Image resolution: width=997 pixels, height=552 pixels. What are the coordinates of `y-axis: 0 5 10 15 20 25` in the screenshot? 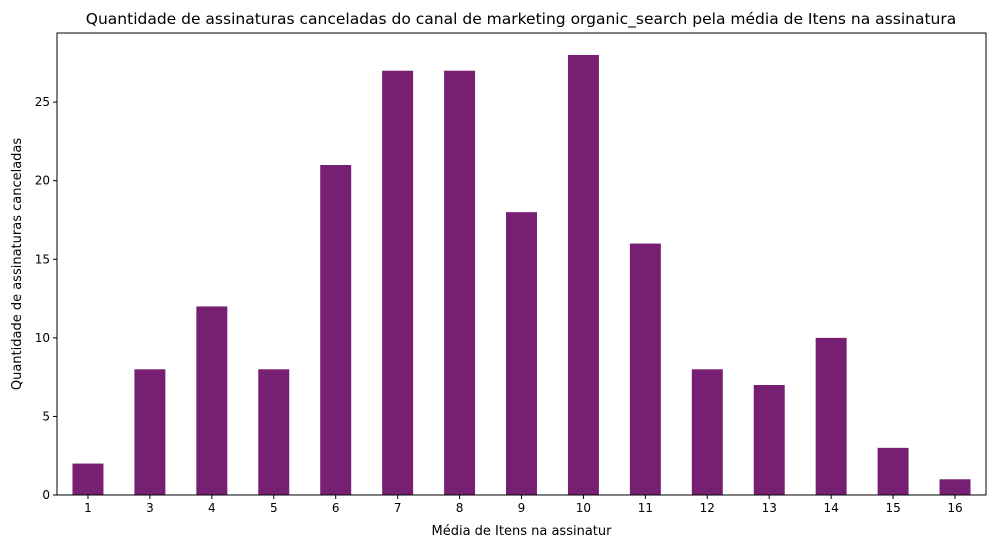 It's located at (46, 298).